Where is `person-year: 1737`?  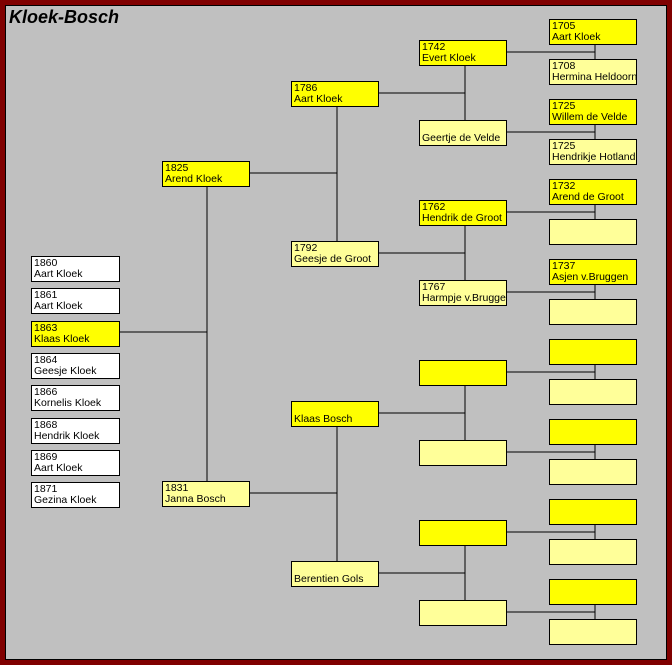
person-year: 1737 is located at coordinates (564, 266).